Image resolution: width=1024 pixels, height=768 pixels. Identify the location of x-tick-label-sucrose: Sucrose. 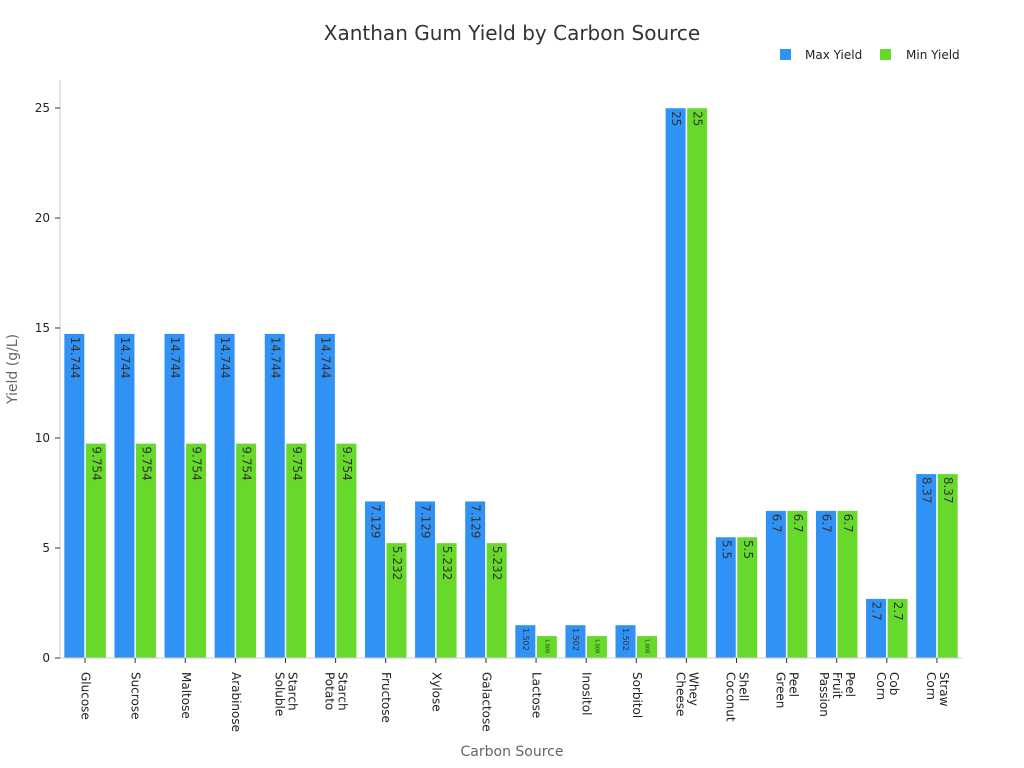
(136, 695).